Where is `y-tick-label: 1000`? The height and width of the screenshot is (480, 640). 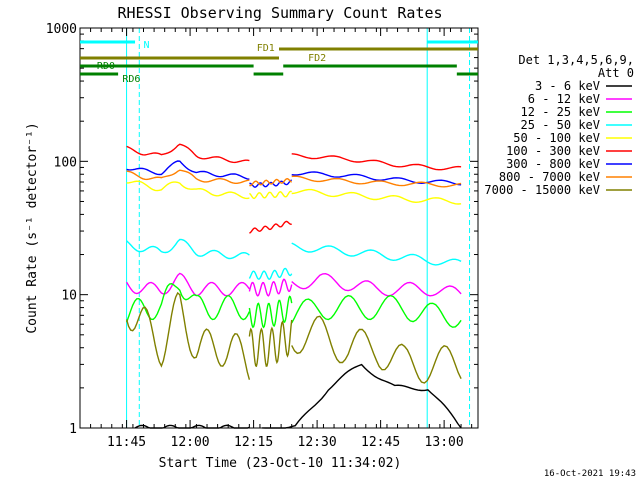 y-tick-label: 1000 is located at coordinates (61, 29).